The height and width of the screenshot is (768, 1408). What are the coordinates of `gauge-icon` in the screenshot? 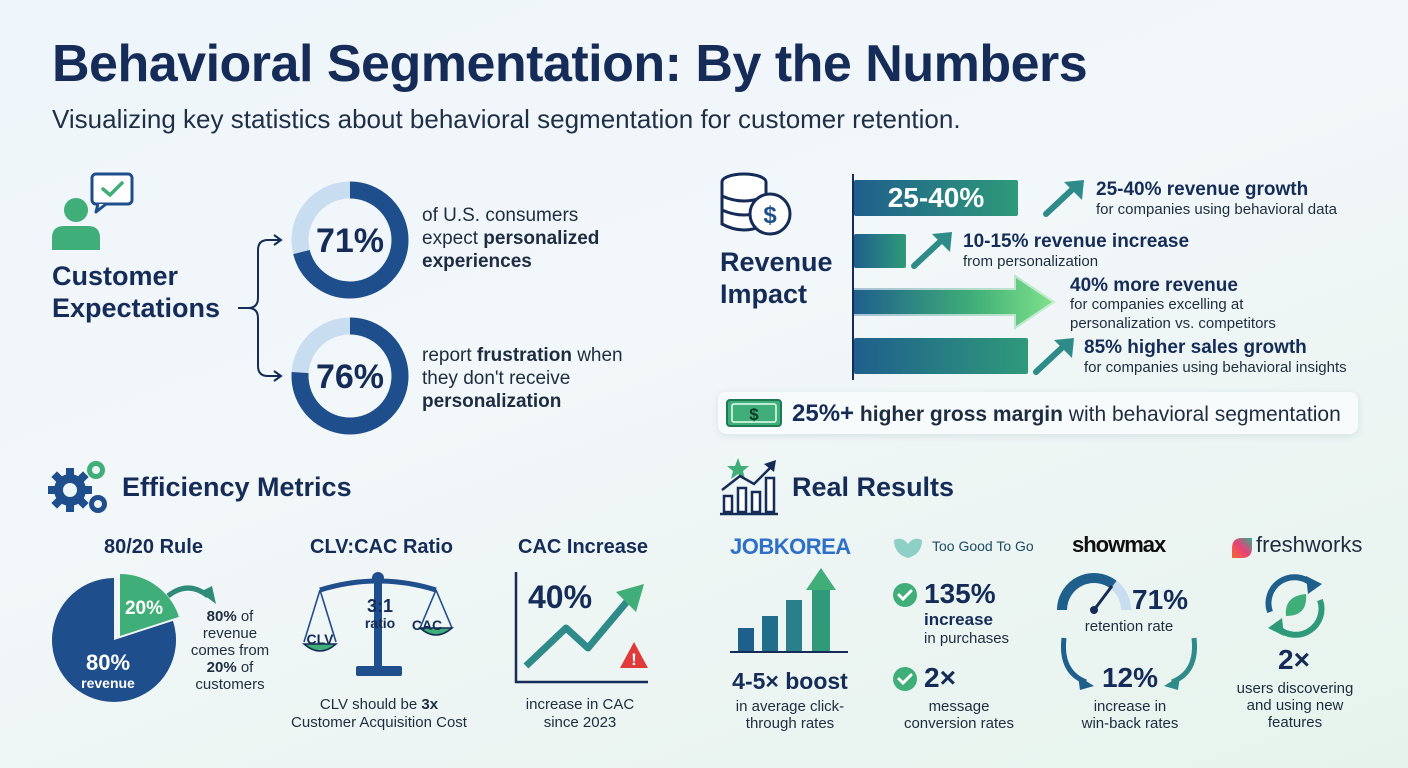 It's located at (1094, 593).